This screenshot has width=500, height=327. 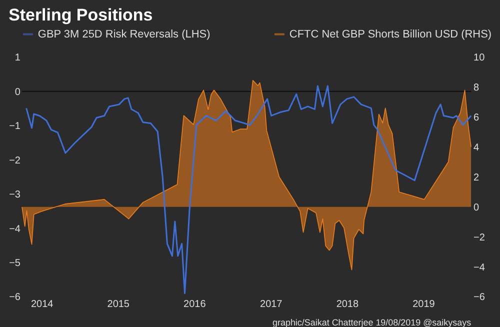 I want to click on y-tick-label: 1, so click(x=17, y=58).